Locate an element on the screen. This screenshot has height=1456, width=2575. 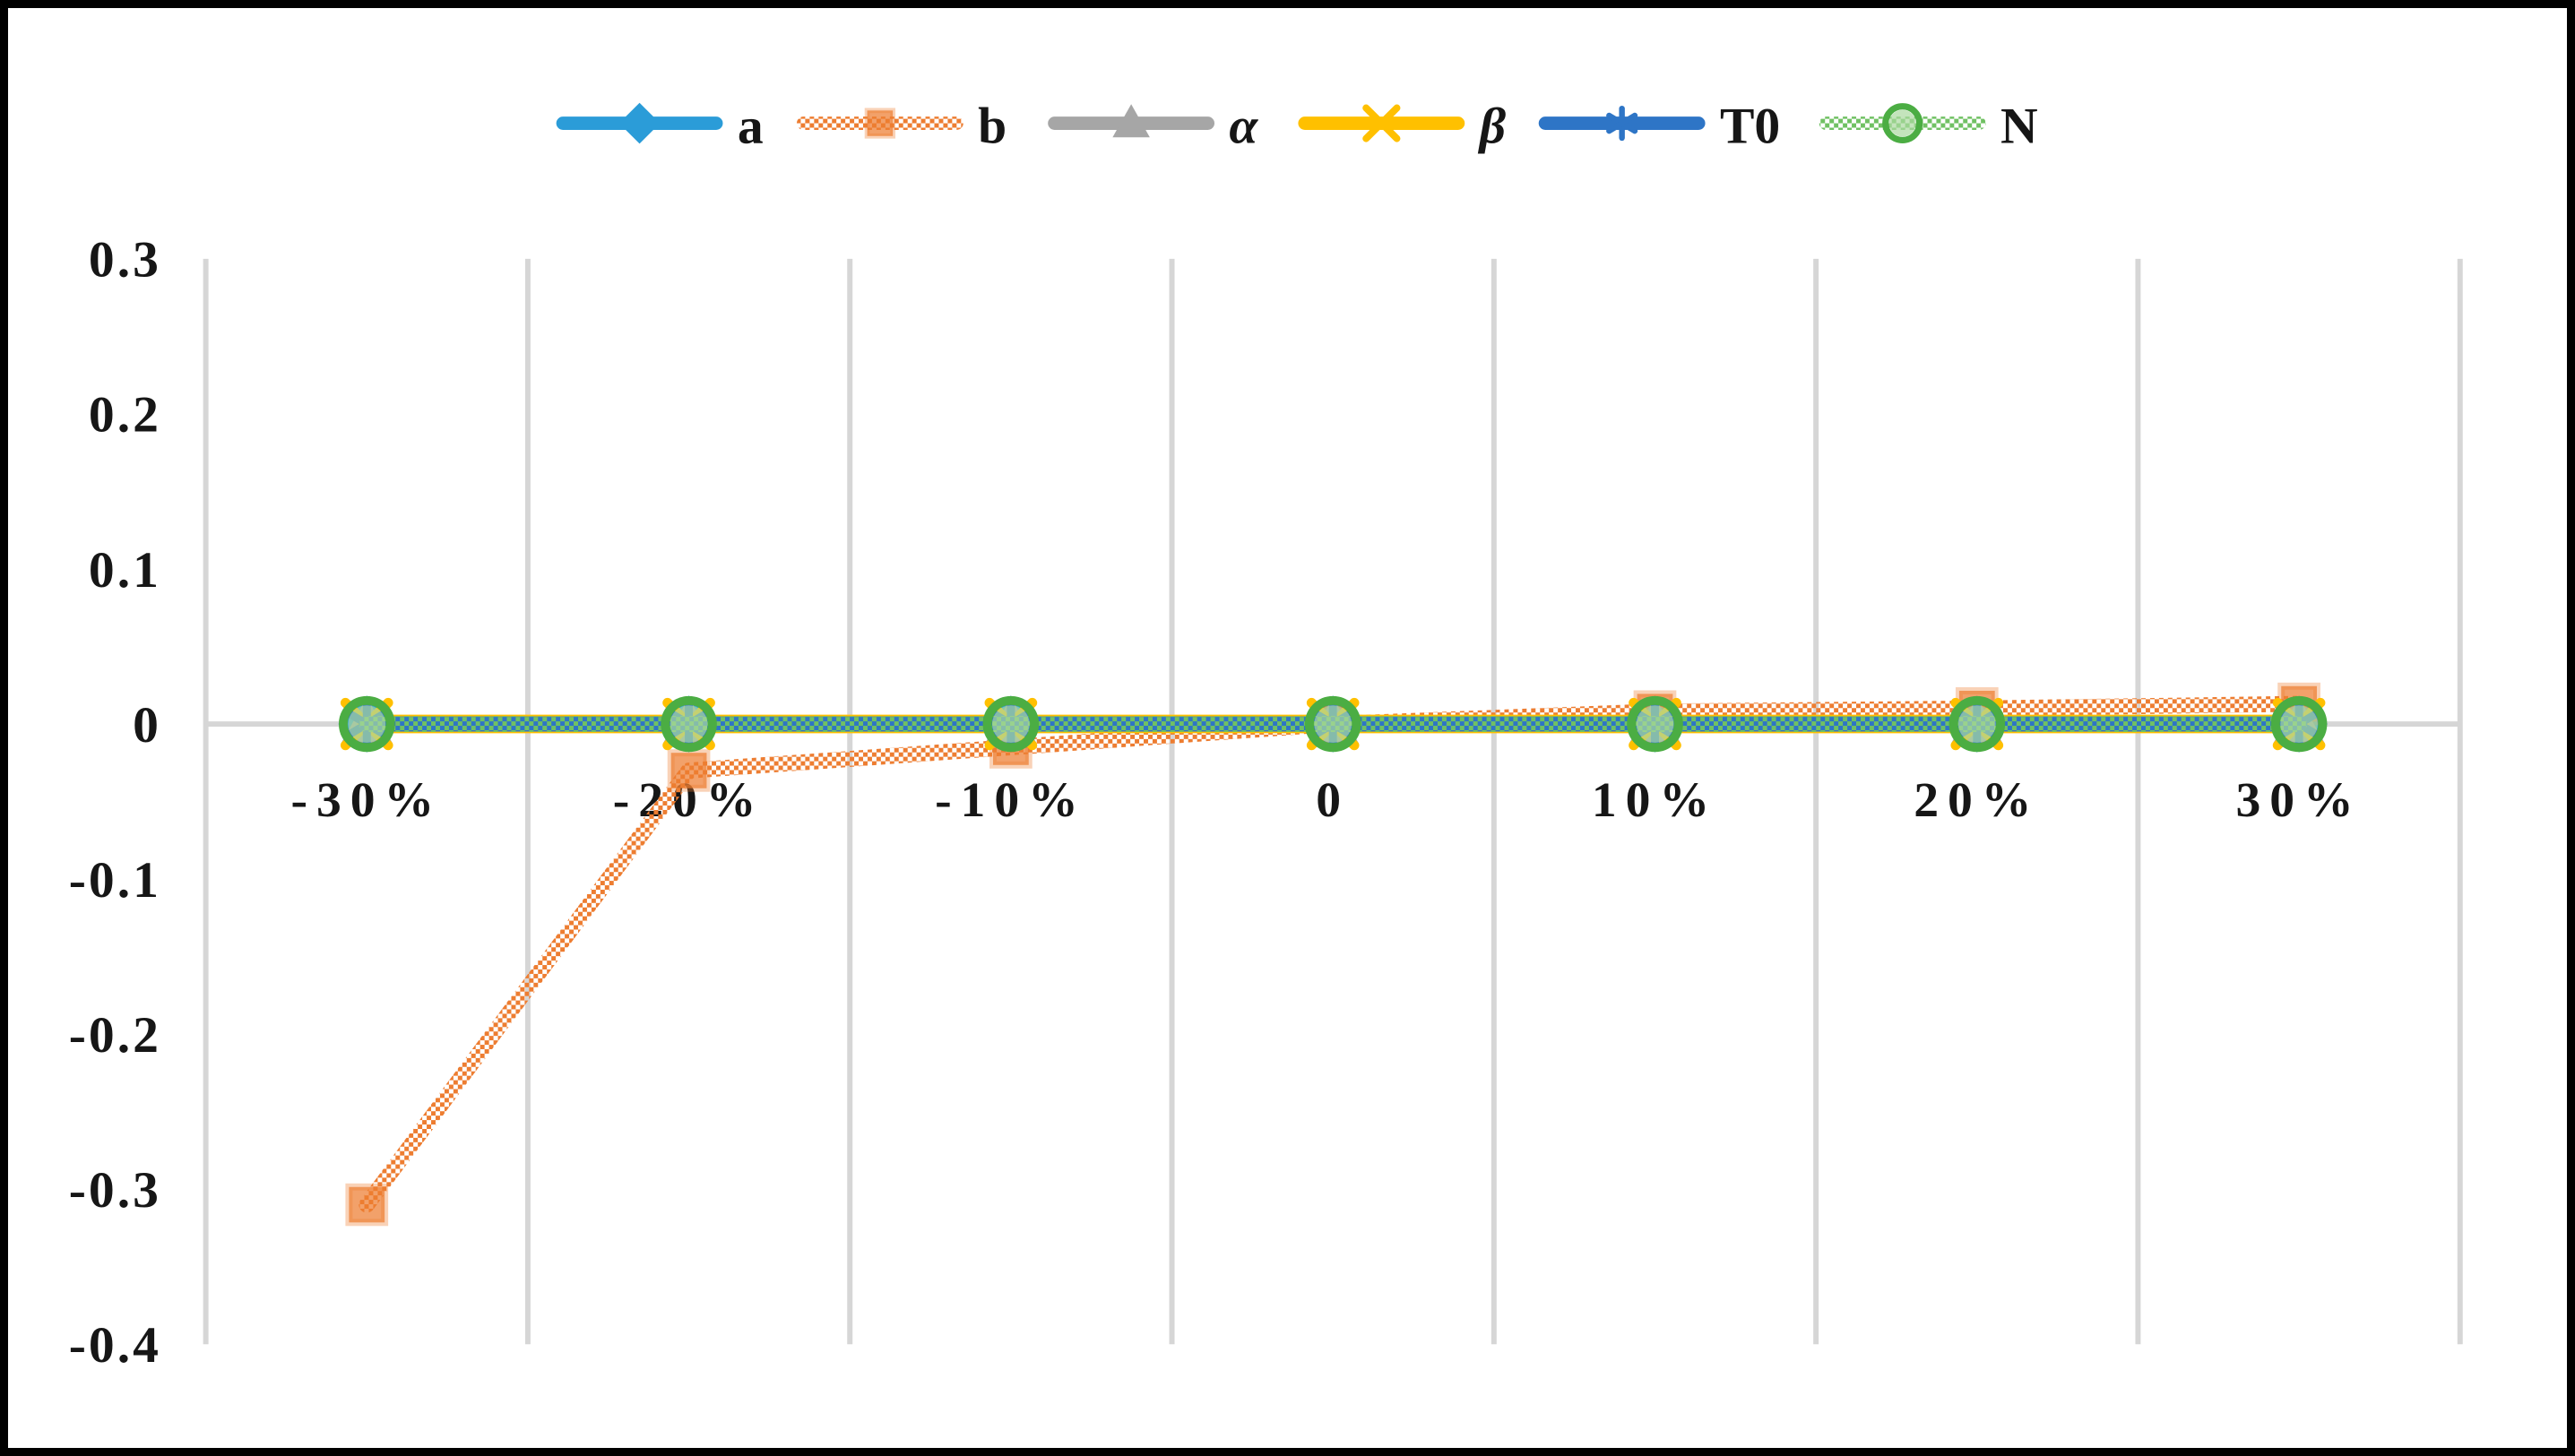
y-tick-label: 0.1 is located at coordinates (125, 570).